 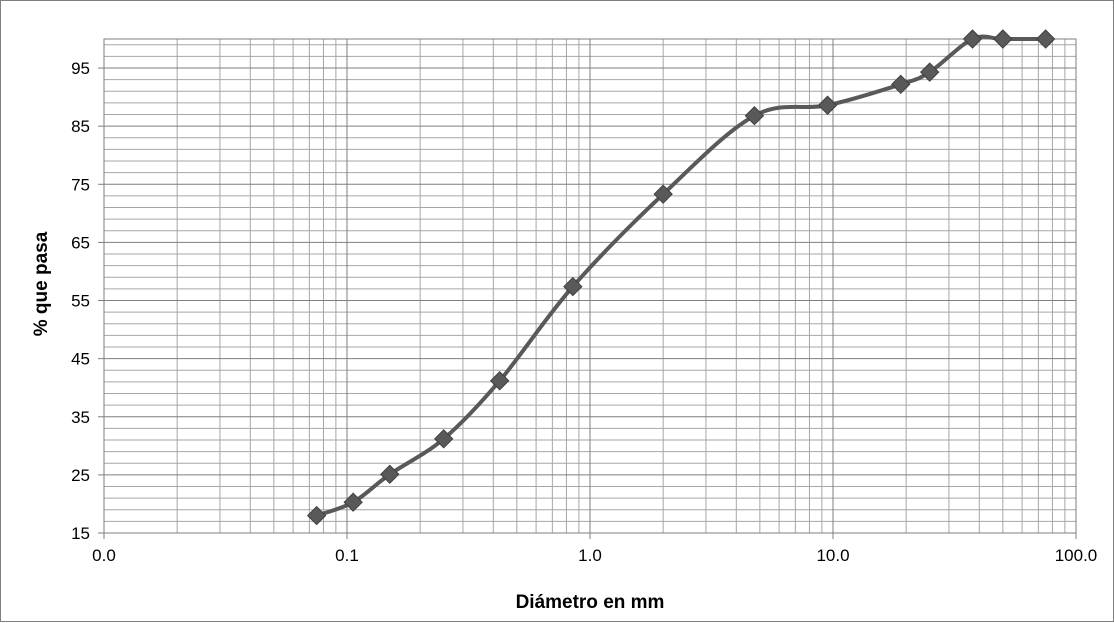 What do you see at coordinates (80, 242) in the screenshot?
I see `y-tick-label: 65` at bounding box center [80, 242].